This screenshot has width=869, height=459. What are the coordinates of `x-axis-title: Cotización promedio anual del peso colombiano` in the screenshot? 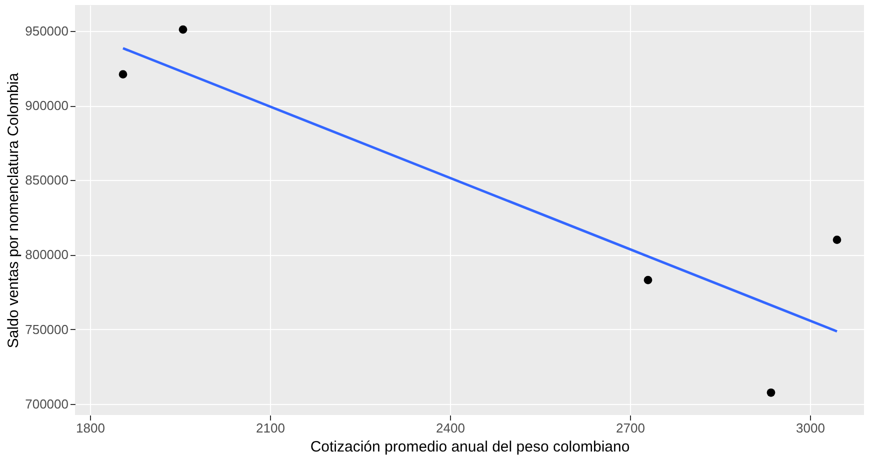 It's located at (470, 447).